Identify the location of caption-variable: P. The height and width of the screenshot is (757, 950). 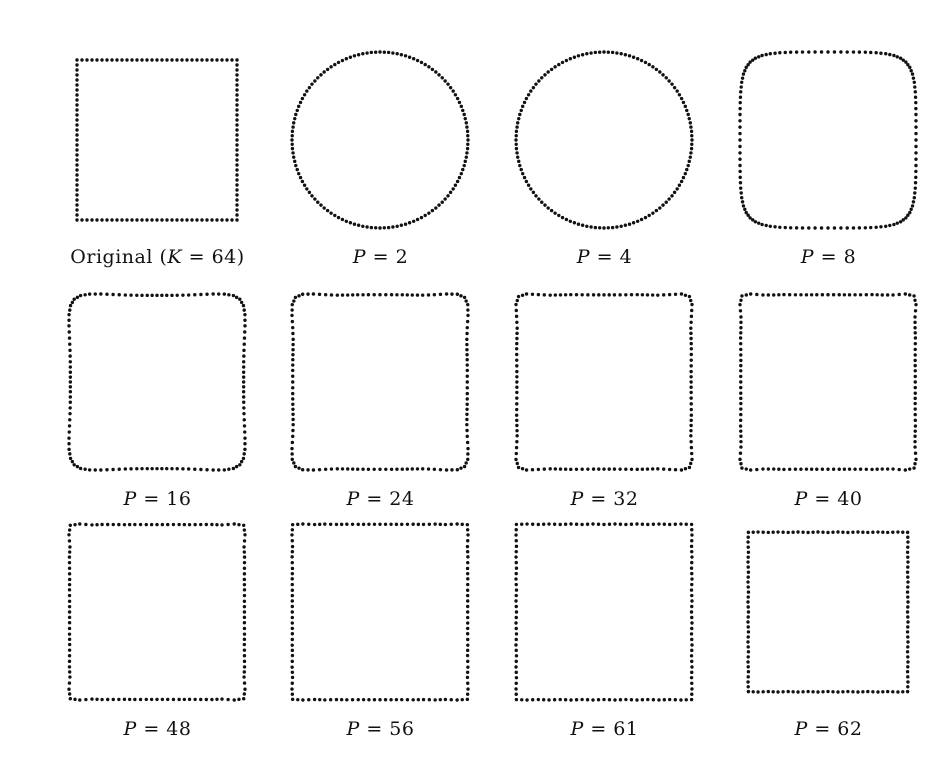
(577, 729).